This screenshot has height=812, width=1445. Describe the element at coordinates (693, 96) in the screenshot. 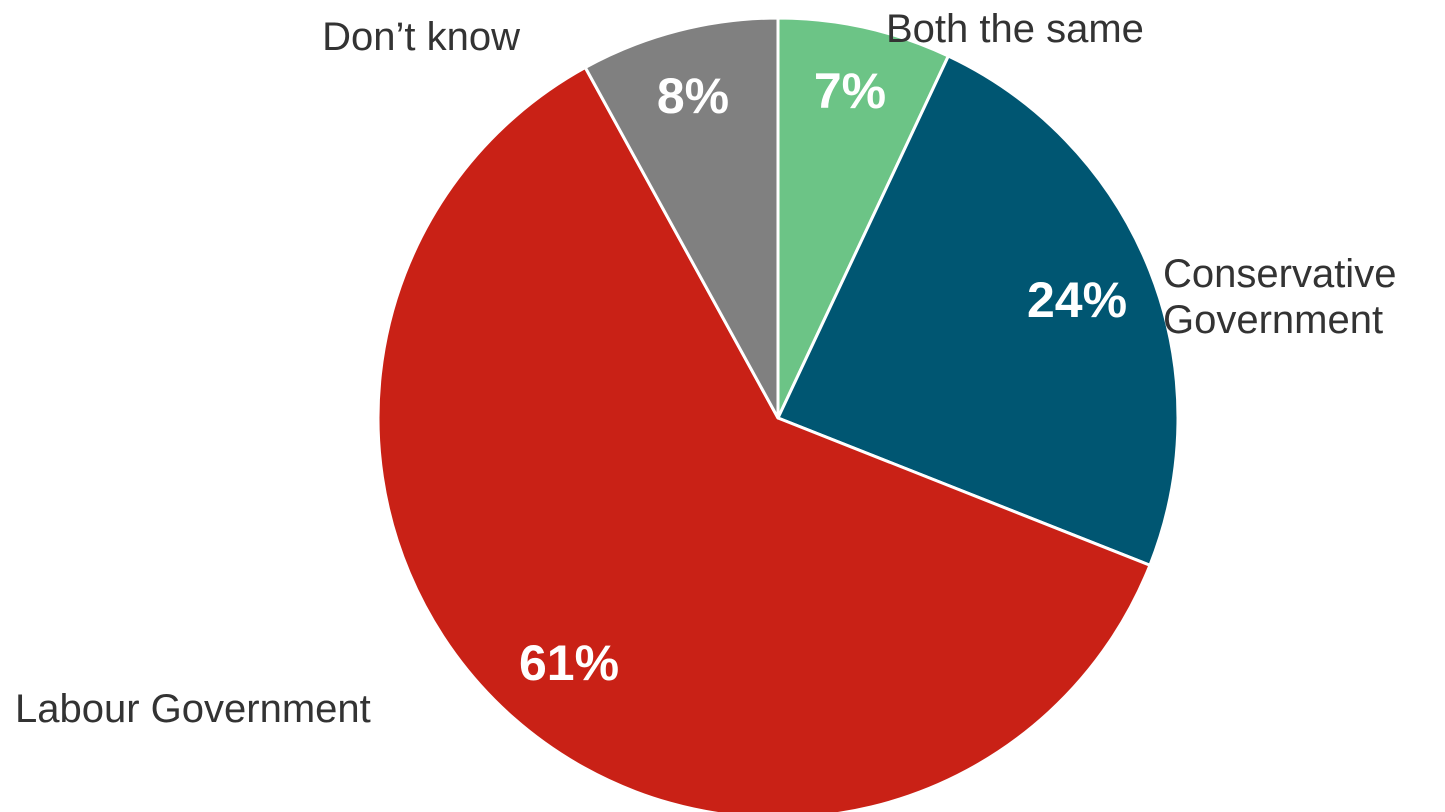

I see `value-label-dont-know: 8%` at that location.